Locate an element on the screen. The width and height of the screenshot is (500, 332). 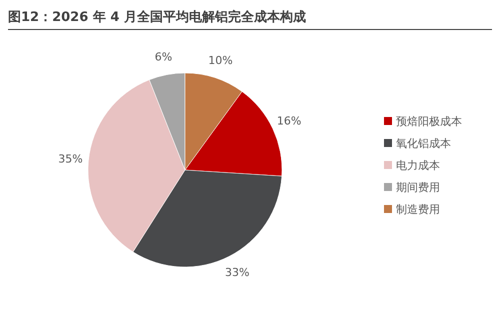
legend-label: 预焙阳极成本 is located at coordinates (429, 121).